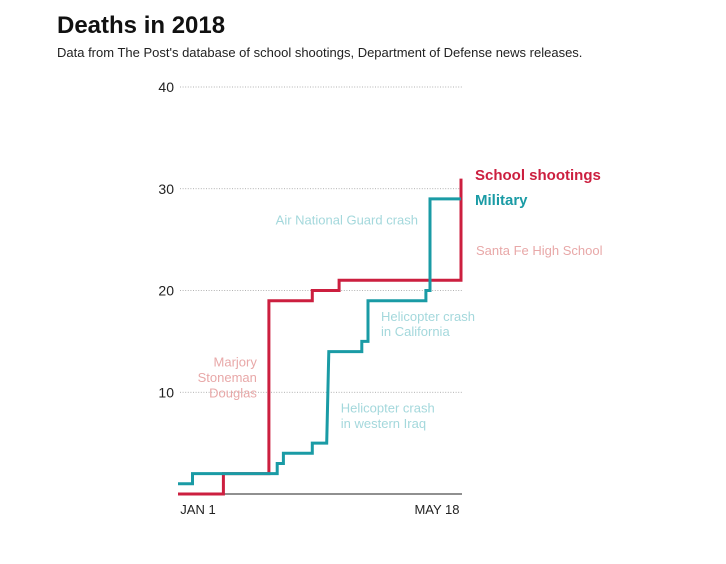  Describe the element at coordinates (197, 509) in the screenshot. I see `x-tick-label: JAN 1` at that location.